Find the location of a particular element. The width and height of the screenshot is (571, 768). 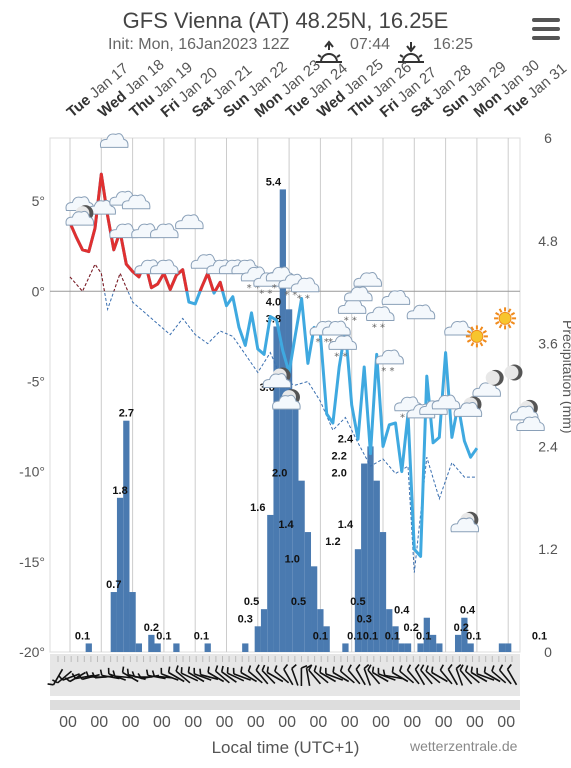

temp-tick-label: -20° is located at coordinates (32, 652).